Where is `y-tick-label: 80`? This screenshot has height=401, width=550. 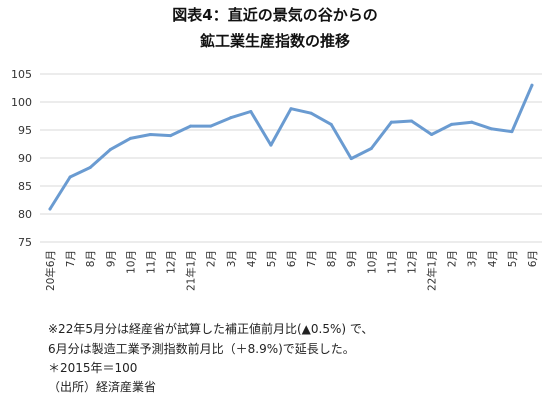 y-tick-label: 80 is located at coordinates (25, 214).